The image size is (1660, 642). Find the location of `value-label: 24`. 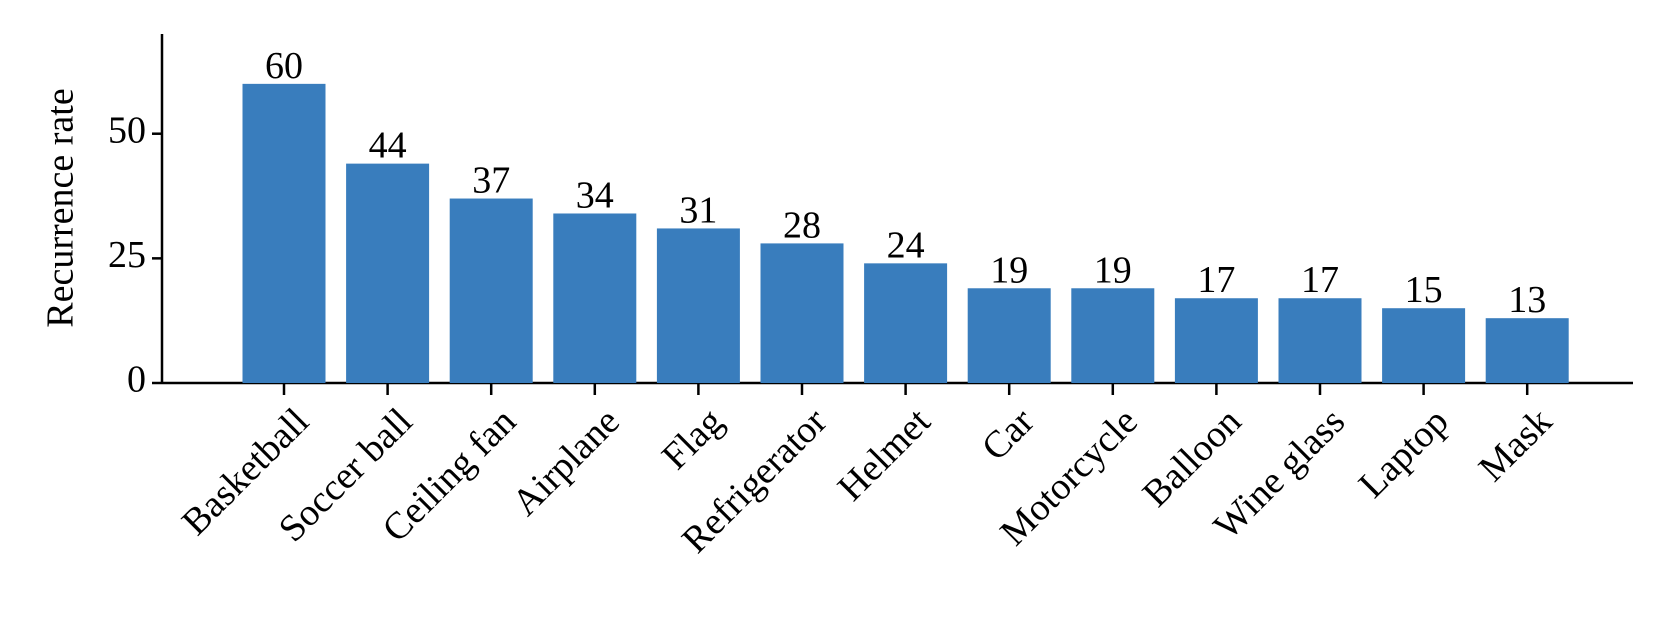

value-label: 24 is located at coordinates (906, 245).